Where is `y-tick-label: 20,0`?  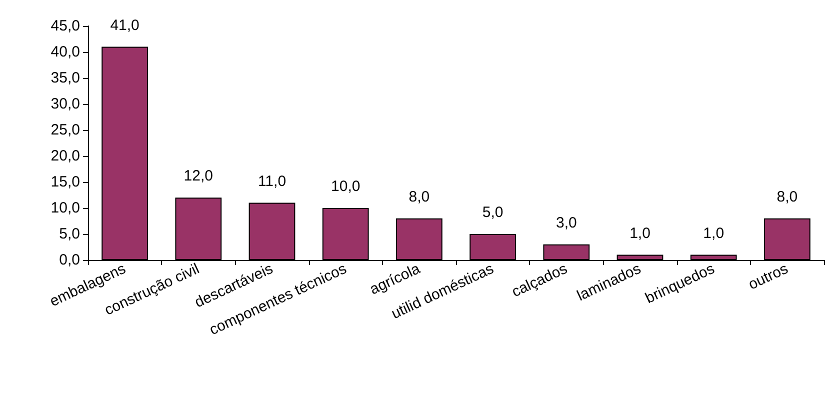 y-tick-label: 20,0 is located at coordinates (65, 156).